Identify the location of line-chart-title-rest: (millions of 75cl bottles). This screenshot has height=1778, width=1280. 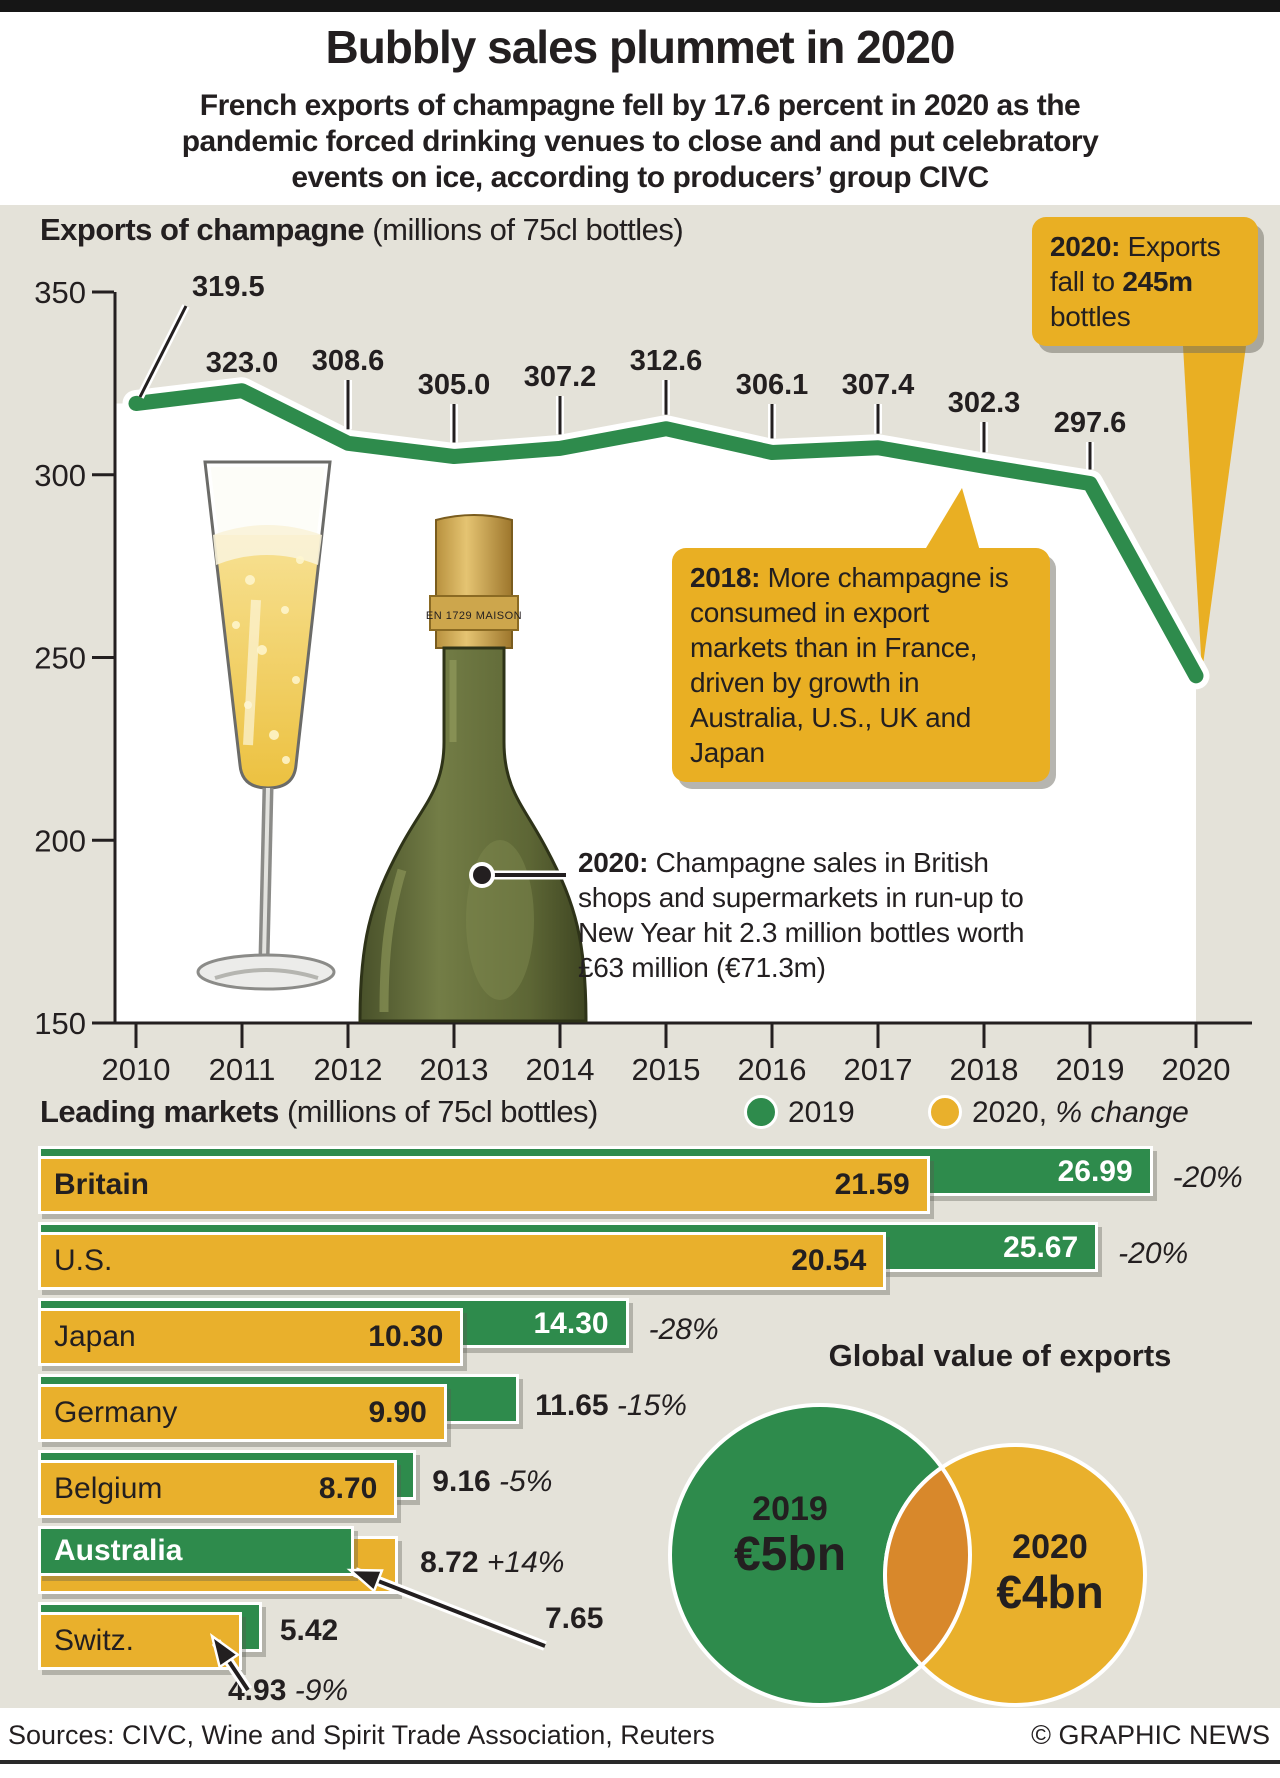
(524, 229).